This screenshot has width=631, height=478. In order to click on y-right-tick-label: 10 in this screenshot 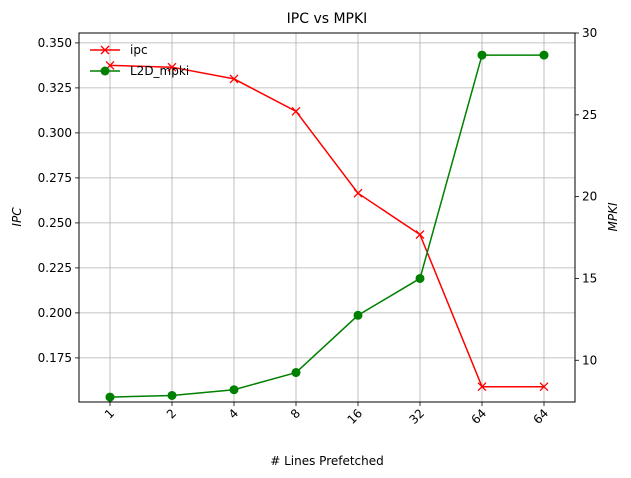, I will do `click(589, 360)`.